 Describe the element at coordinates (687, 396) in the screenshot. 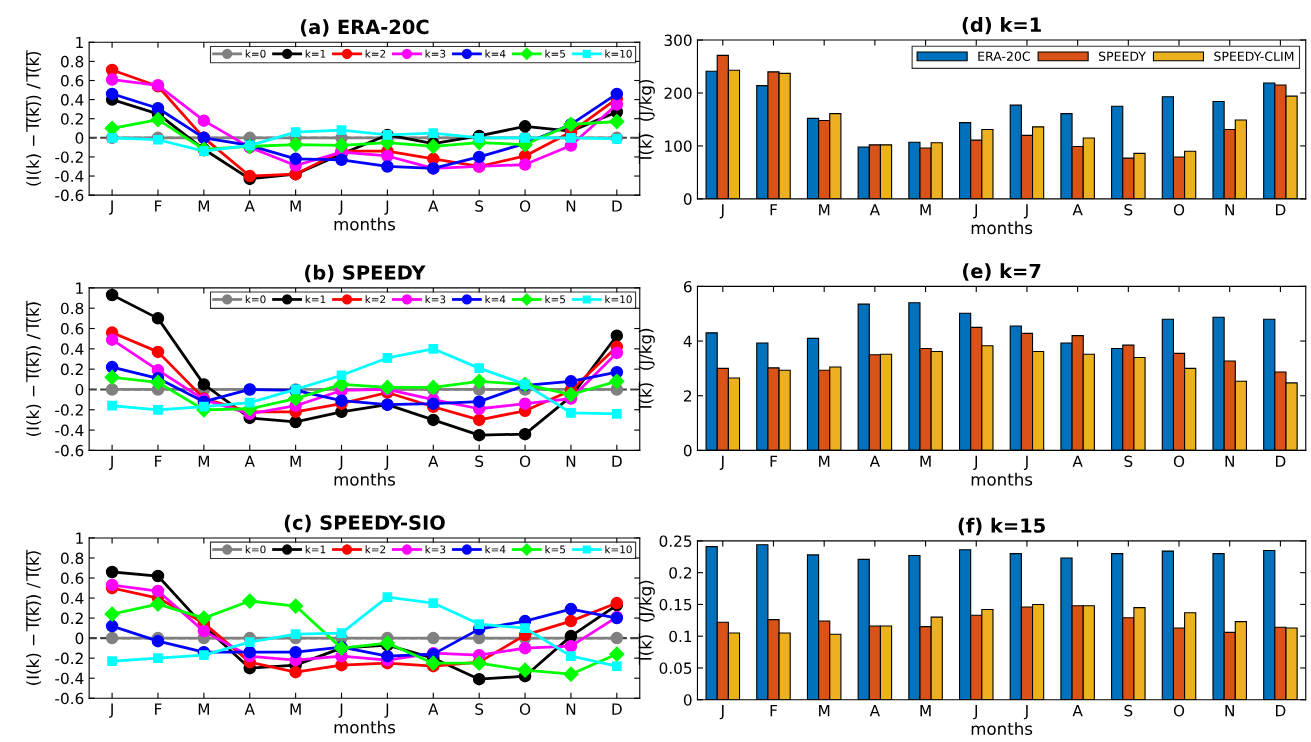

I see `y-tick-label: 2` at that location.